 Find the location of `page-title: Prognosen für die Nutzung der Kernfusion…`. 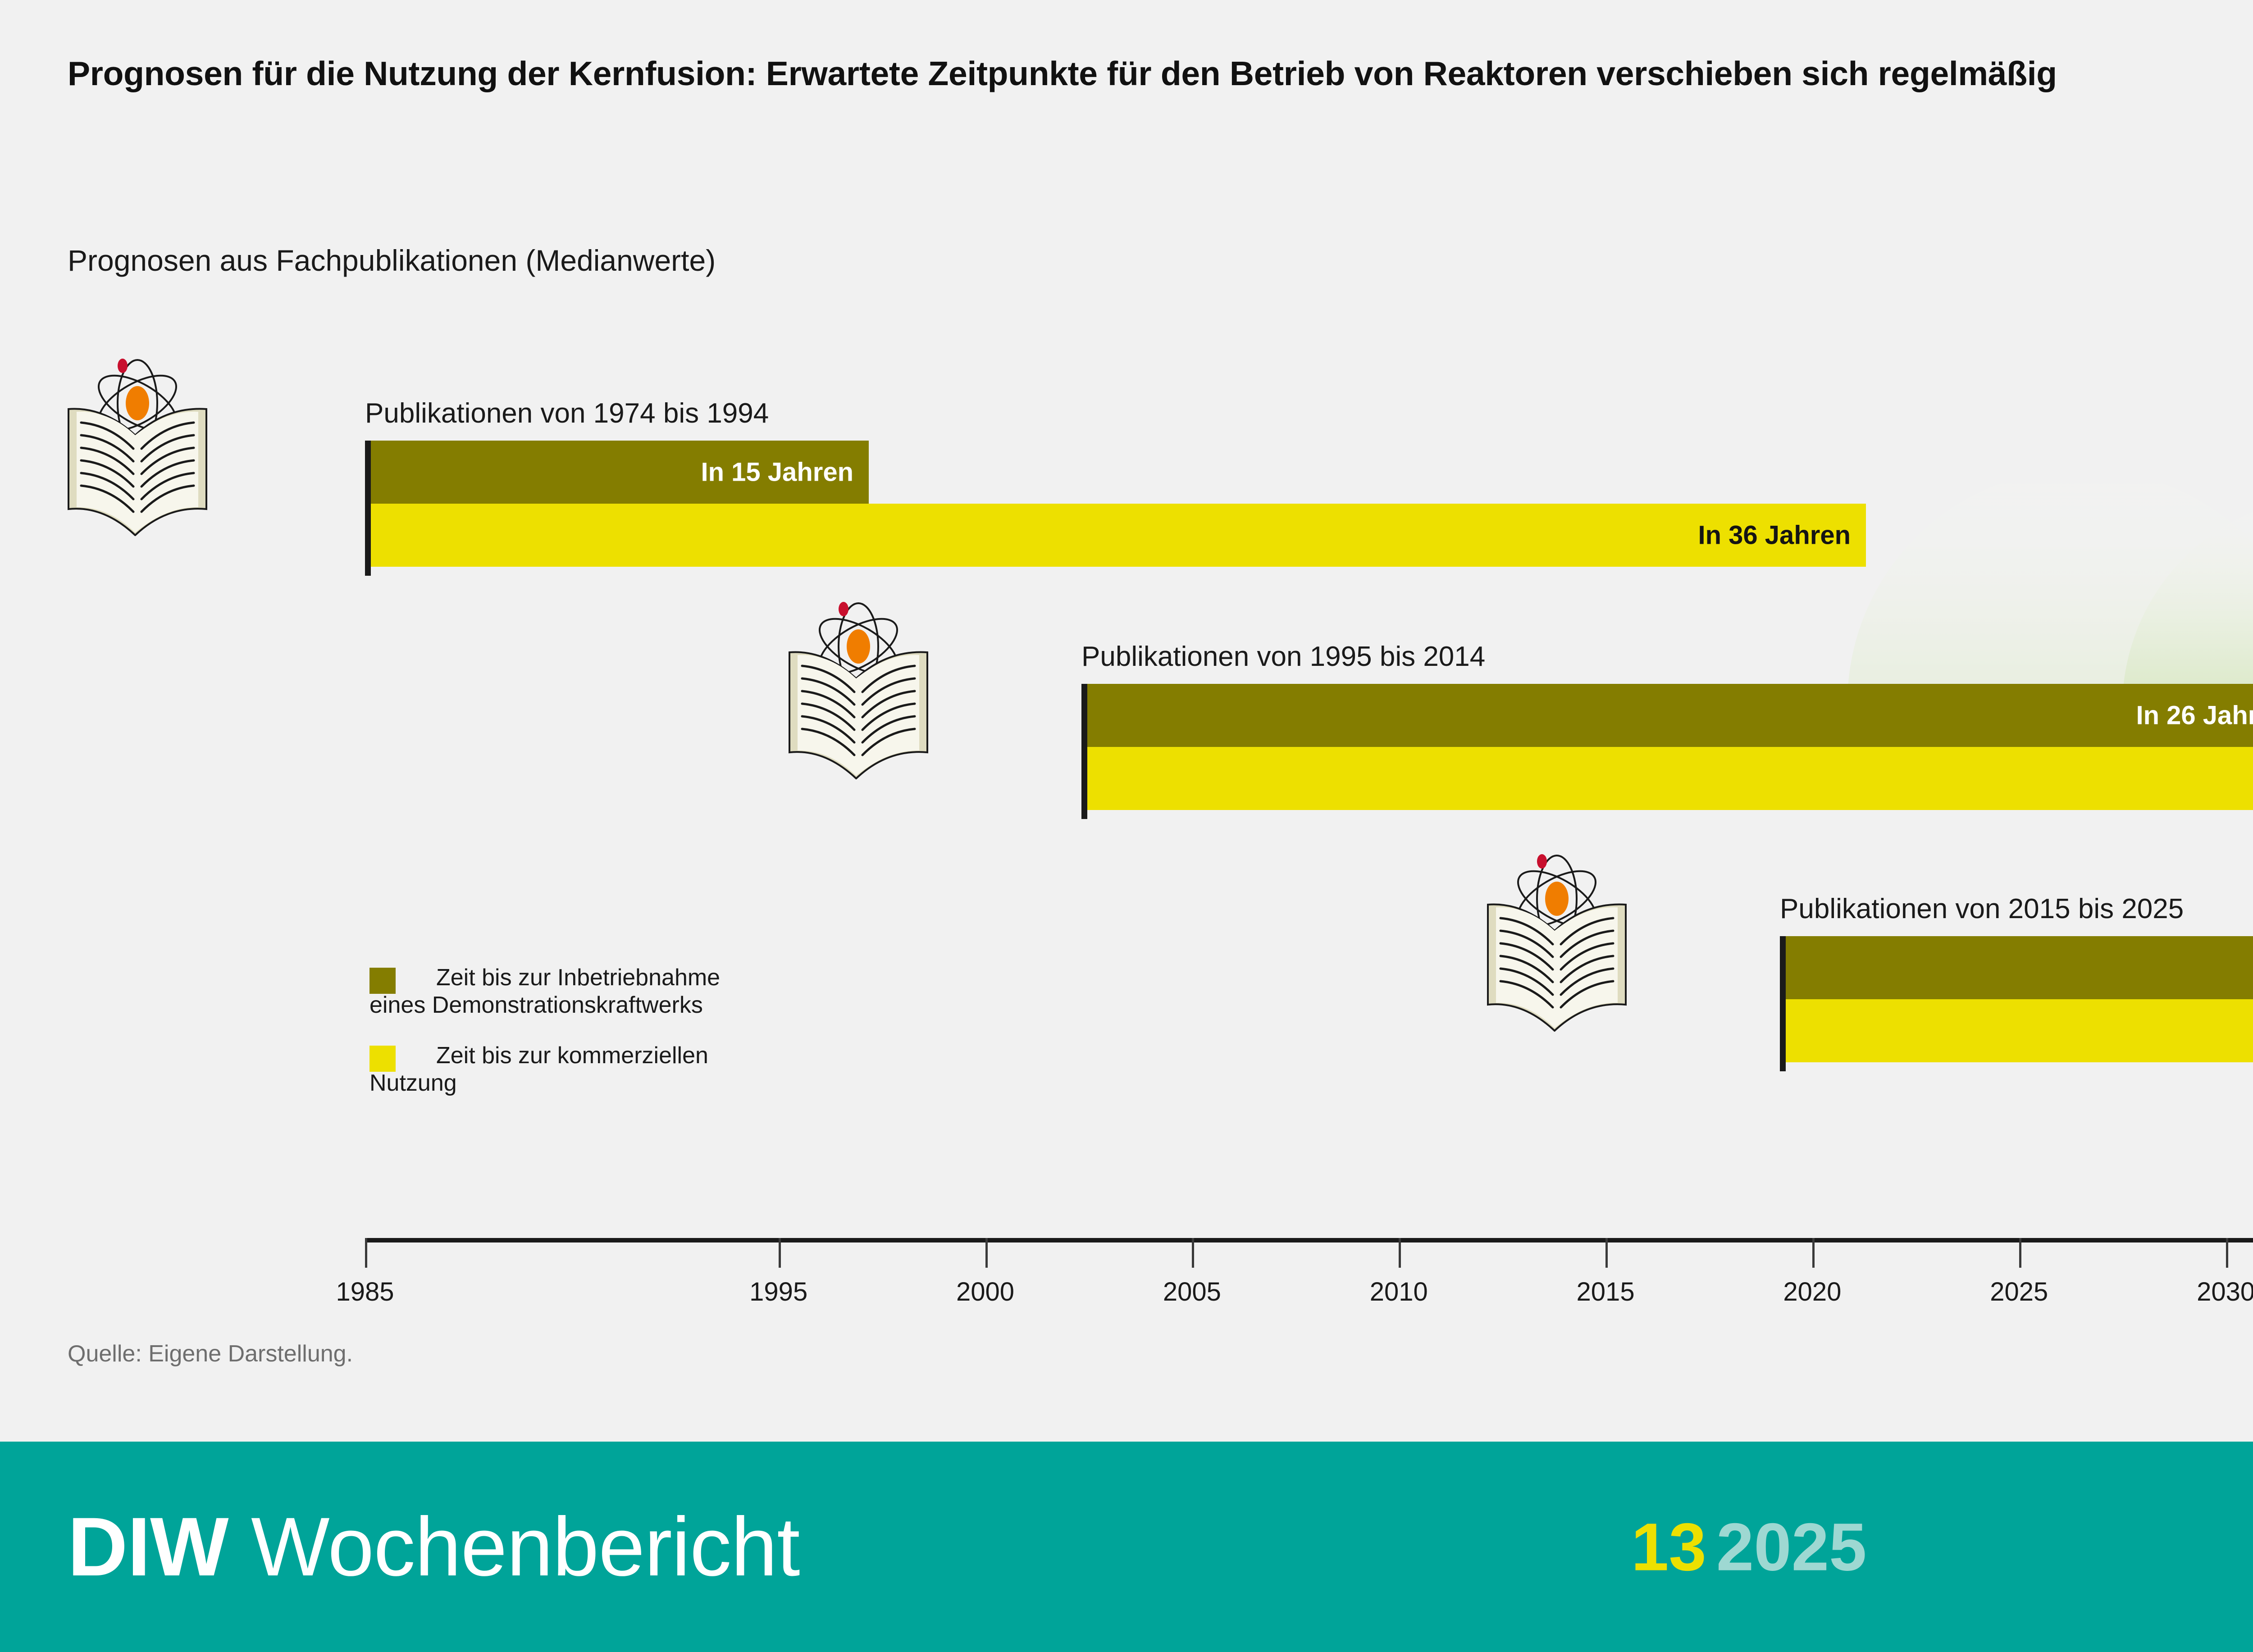

page-title: Prognosen für die Nutzung der Kernfusion… is located at coordinates (1062, 73).